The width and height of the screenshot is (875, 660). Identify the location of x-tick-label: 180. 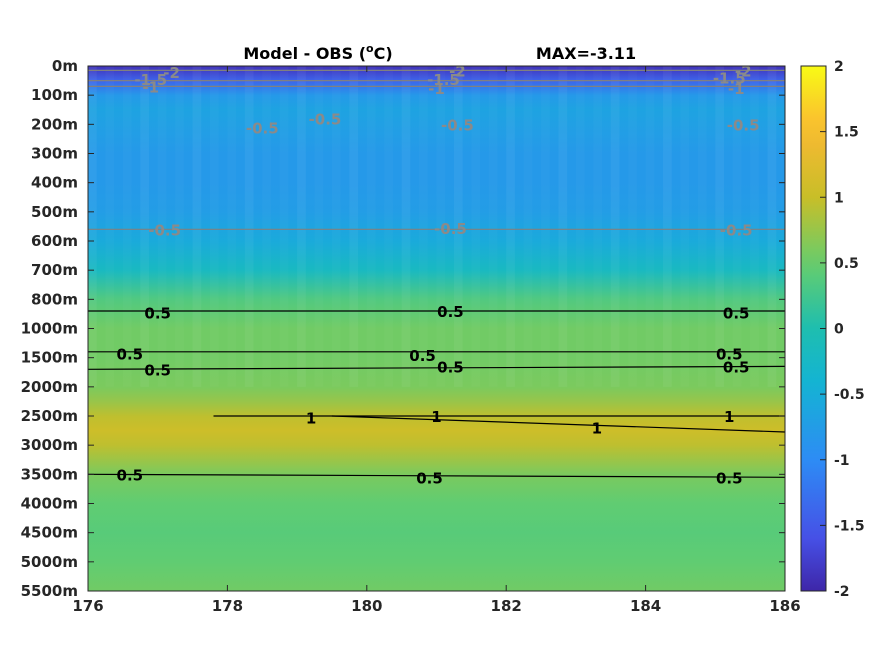
(366, 606).